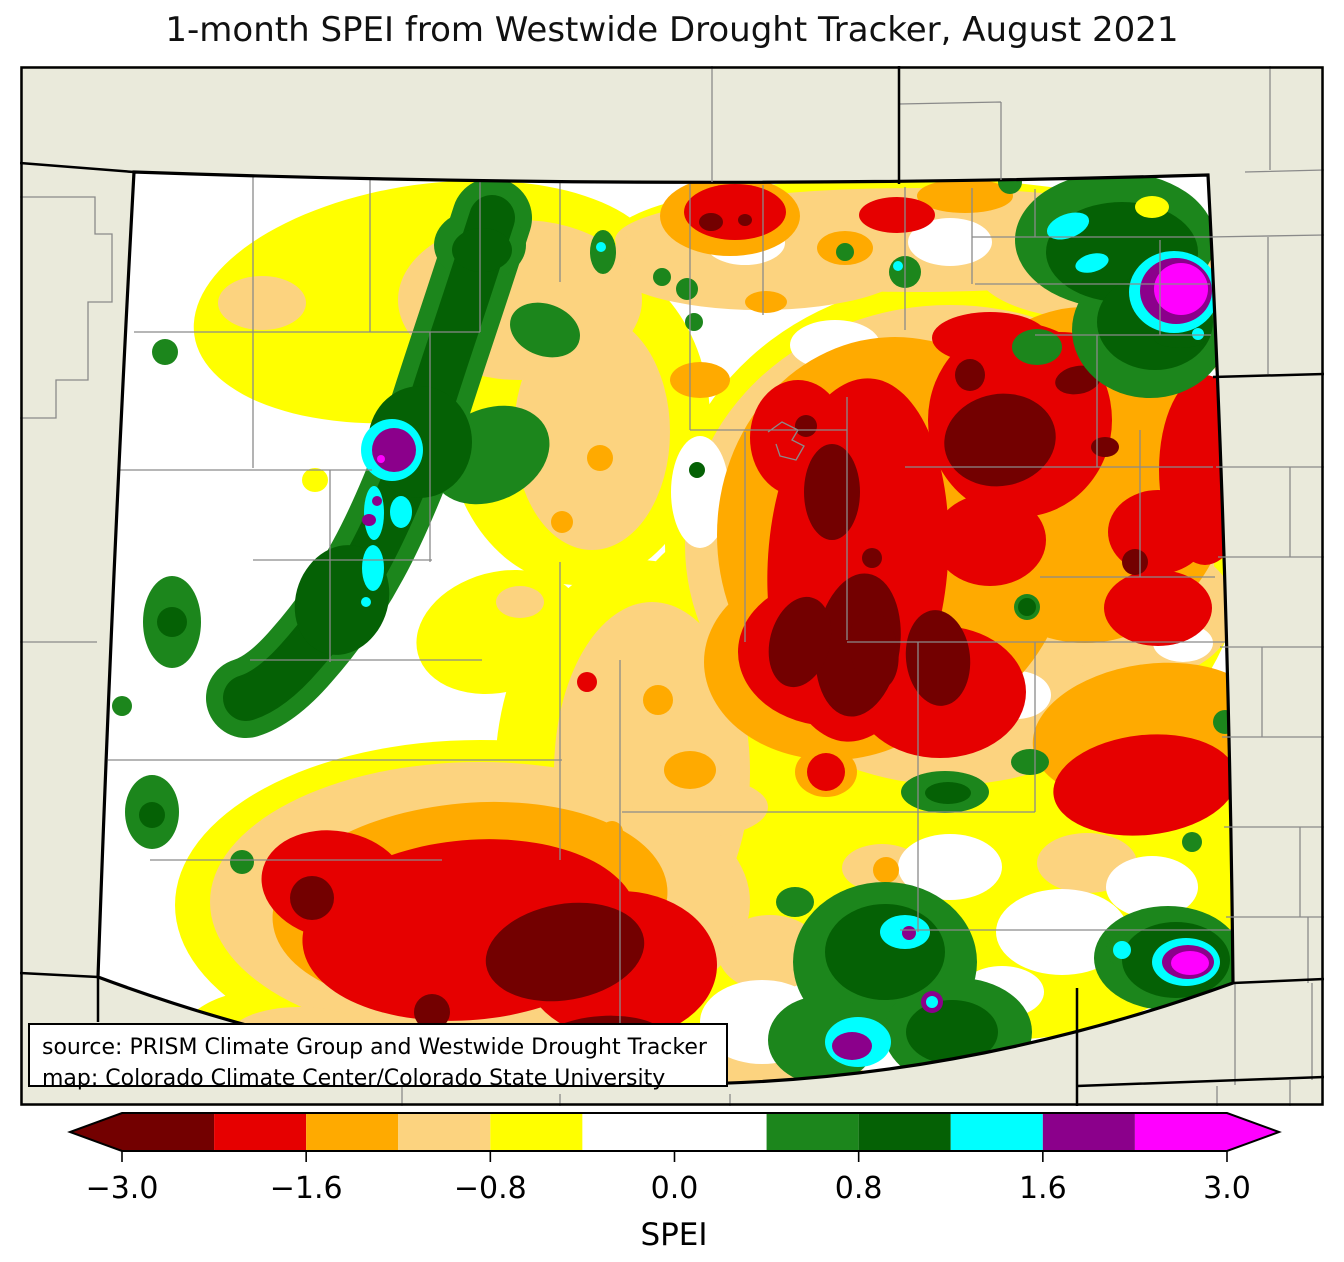 The image size is (1344, 1262). I want to click on colorbar-tick-label: −0.8, so click(490, 1188).